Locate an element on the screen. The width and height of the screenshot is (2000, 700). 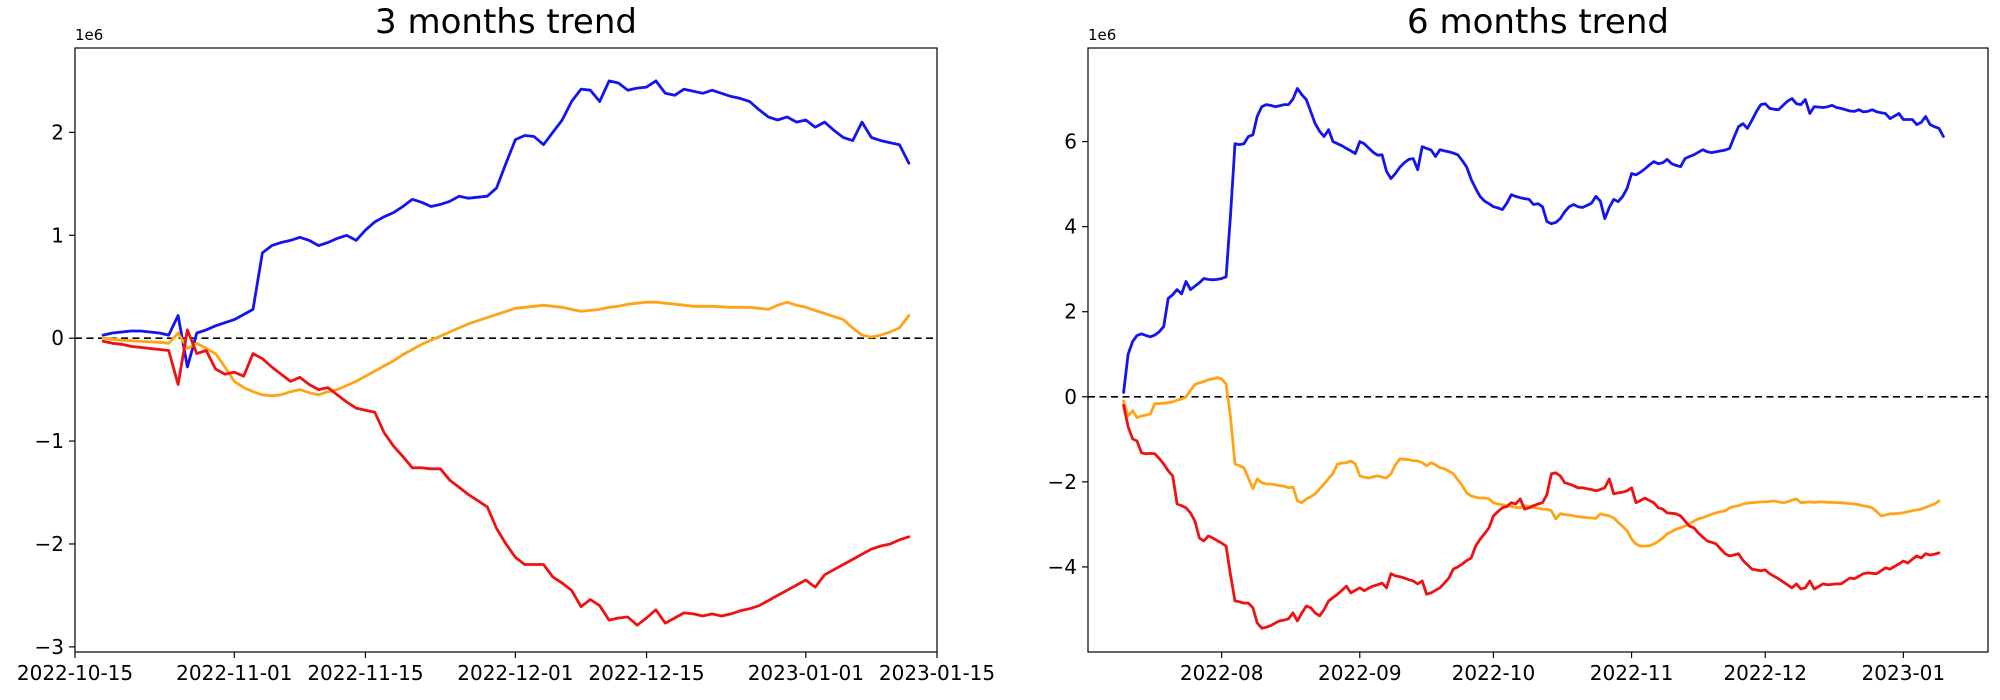
y-tick-label: −3 is located at coordinates (49, 647).